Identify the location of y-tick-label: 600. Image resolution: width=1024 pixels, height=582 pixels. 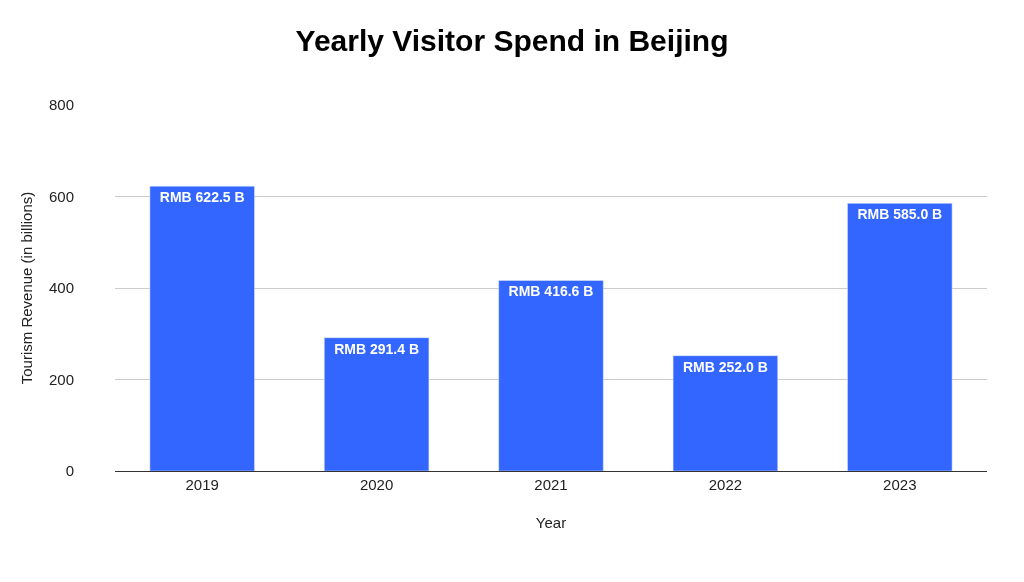
(61, 196).